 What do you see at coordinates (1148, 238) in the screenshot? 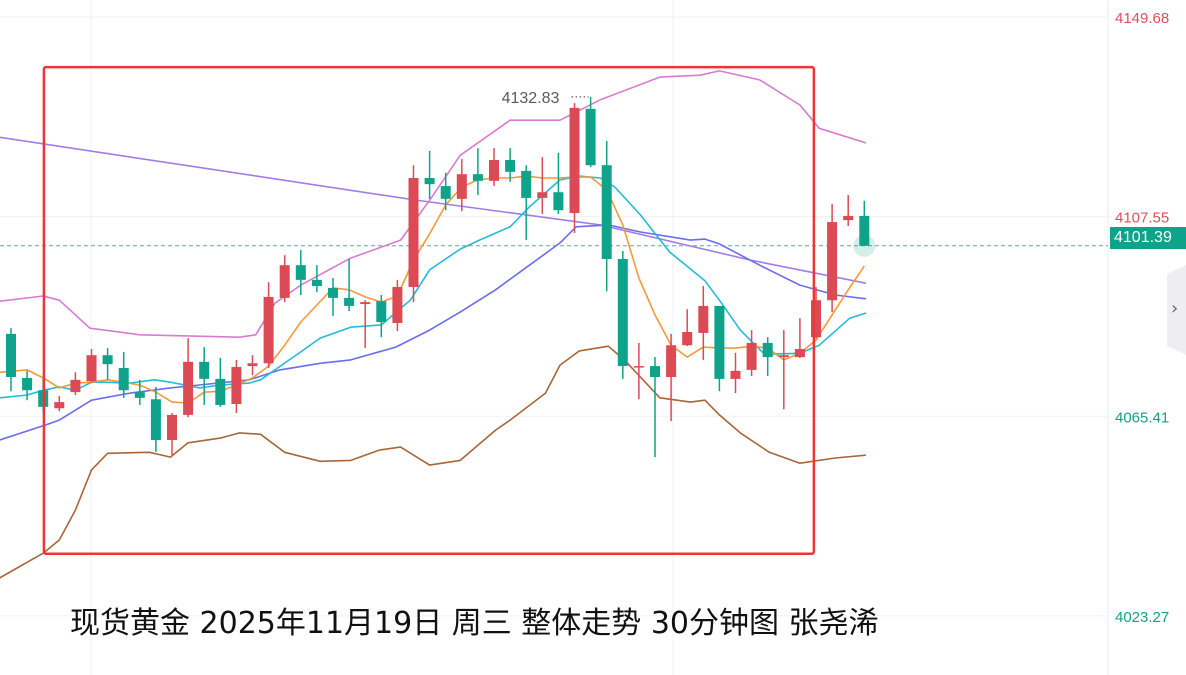
I see `last-price-tag: 4101.39` at bounding box center [1148, 238].